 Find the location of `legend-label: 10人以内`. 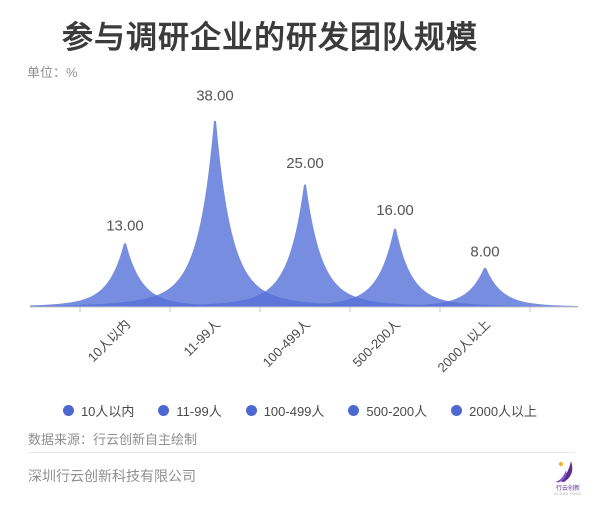

legend-label: 10人以内 is located at coordinates (107, 411).